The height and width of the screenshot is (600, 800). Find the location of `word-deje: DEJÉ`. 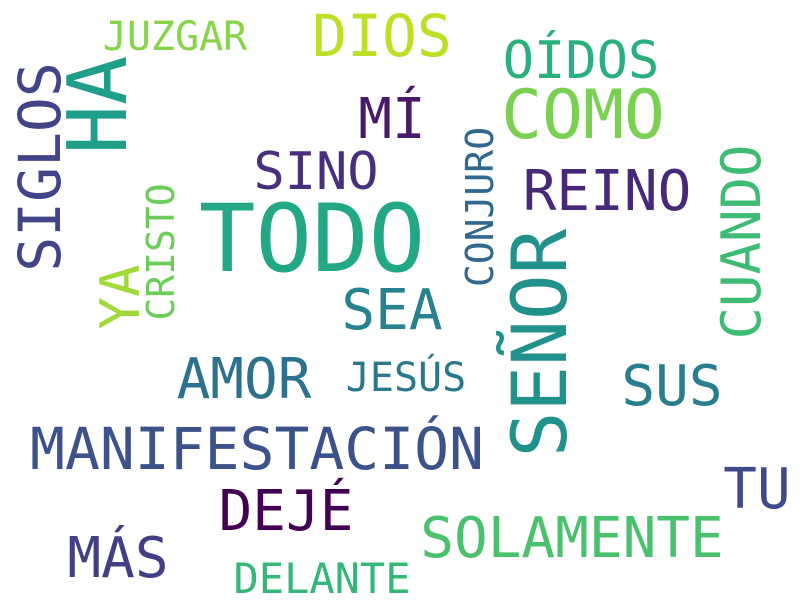

word-deje: DEJÉ is located at coordinates (286, 511).